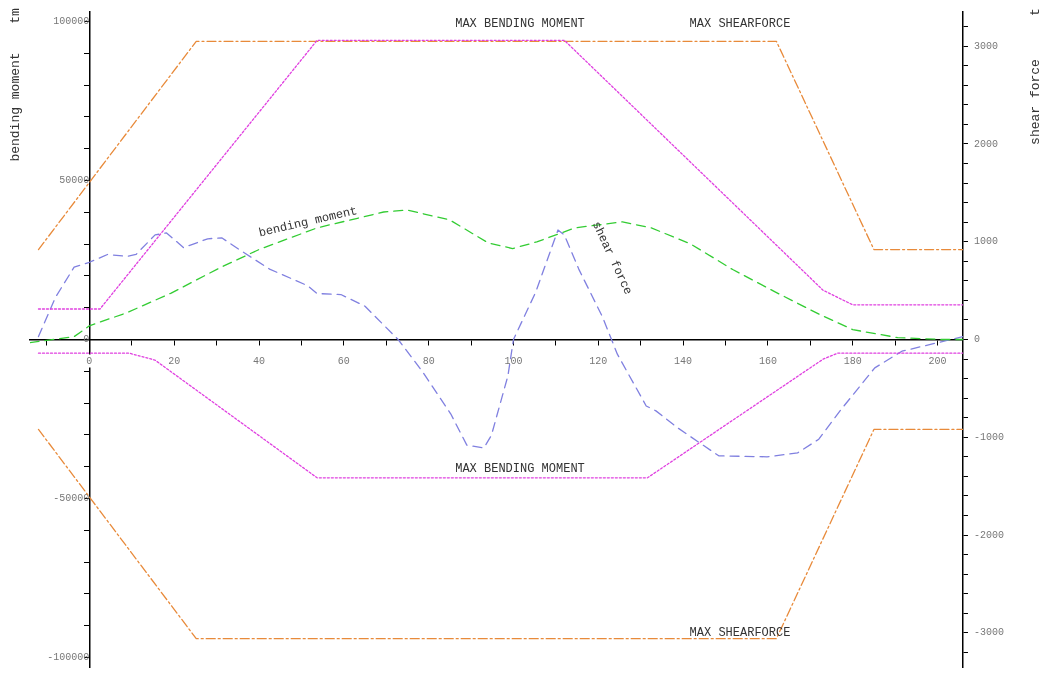  What do you see at coordinates (977, 340) in the screenshot?
I see `y2-tick-label: 0` at bounding box center [977, 340].